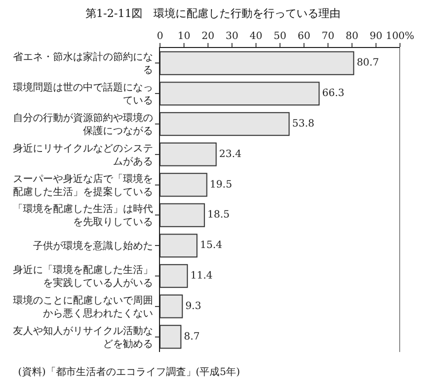 This screenshot has height=378, width=426. I want to click on x-tick-label: 80, so click(352, 36).